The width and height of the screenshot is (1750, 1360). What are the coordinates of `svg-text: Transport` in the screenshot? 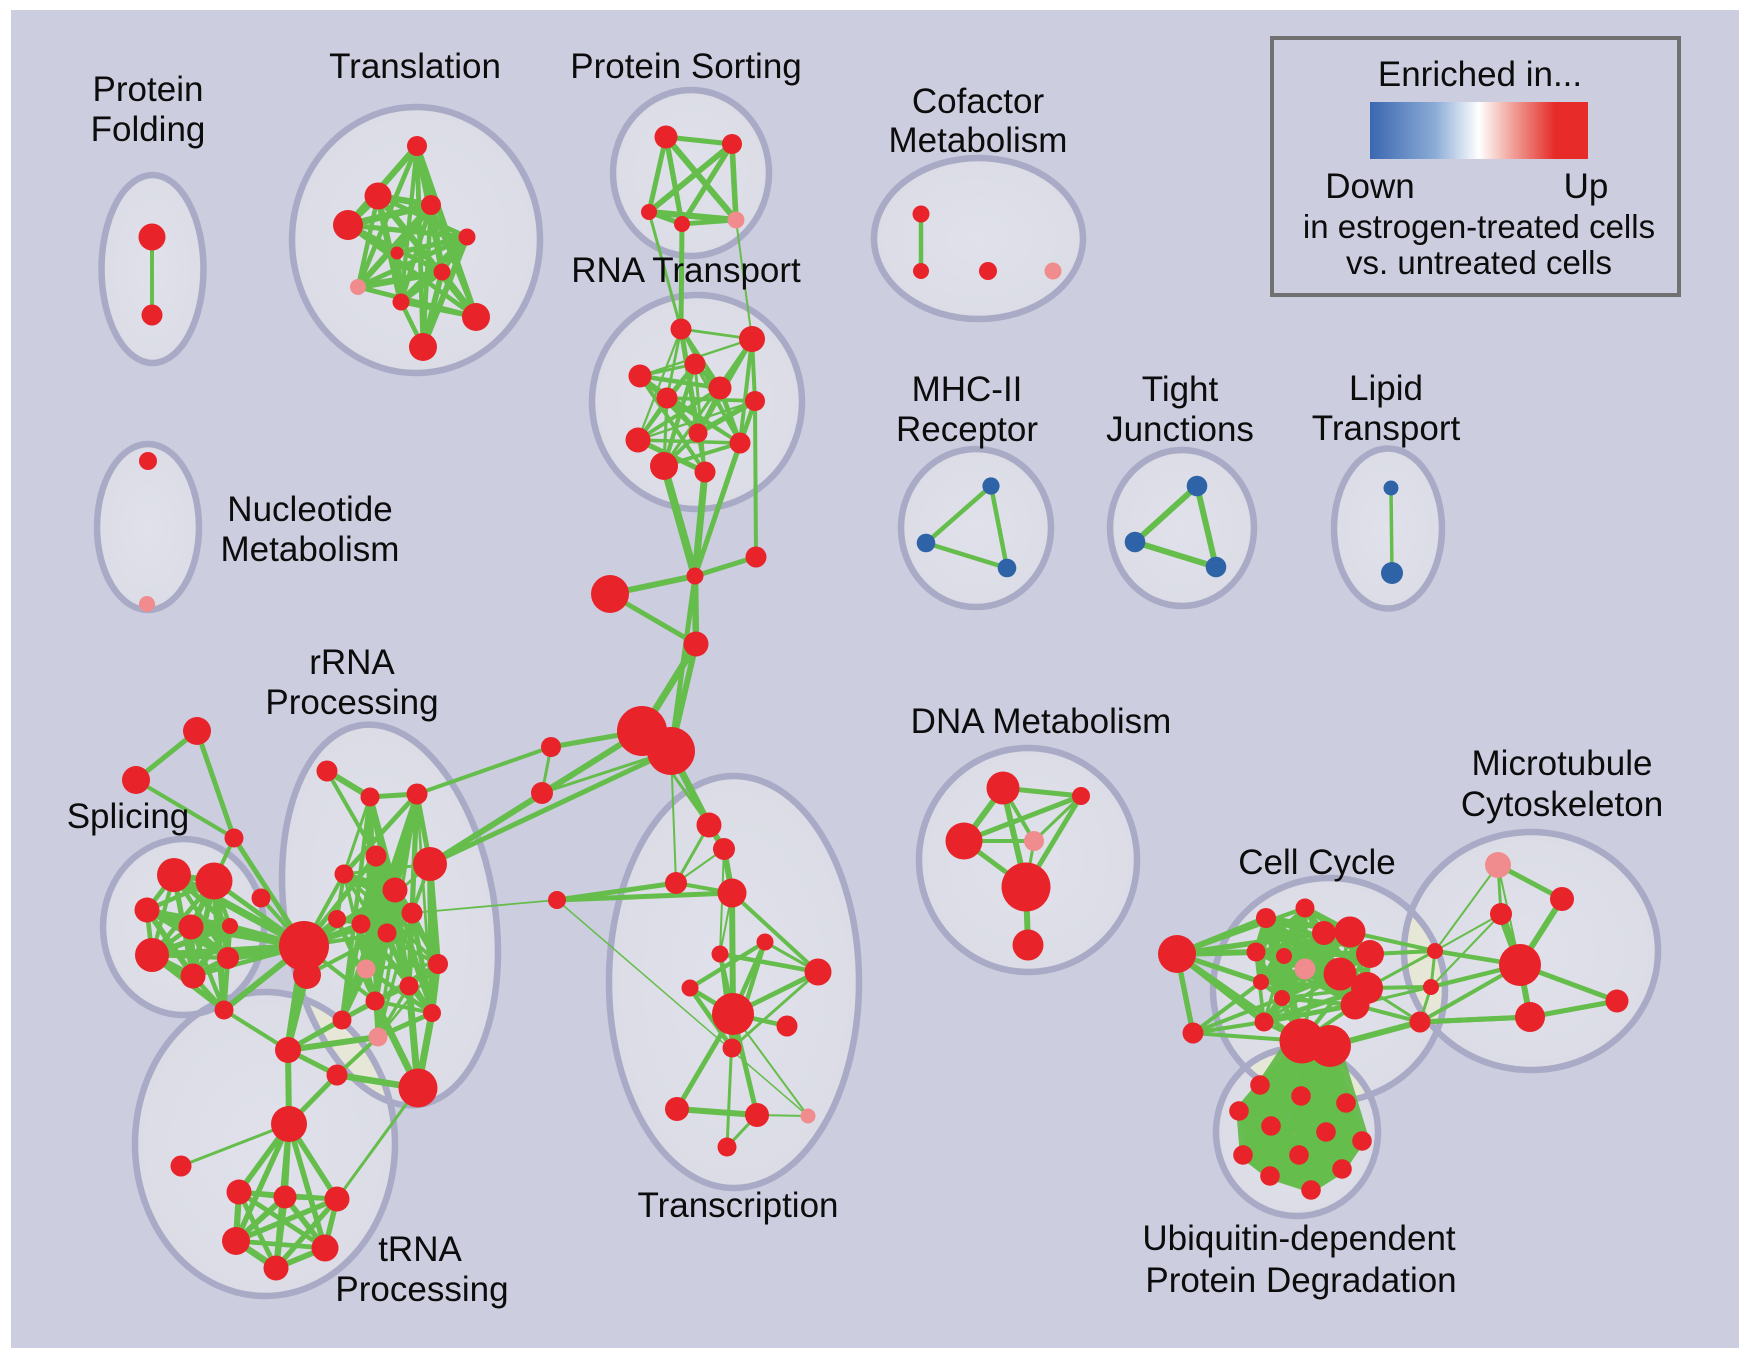 It's located at (1386, 428).